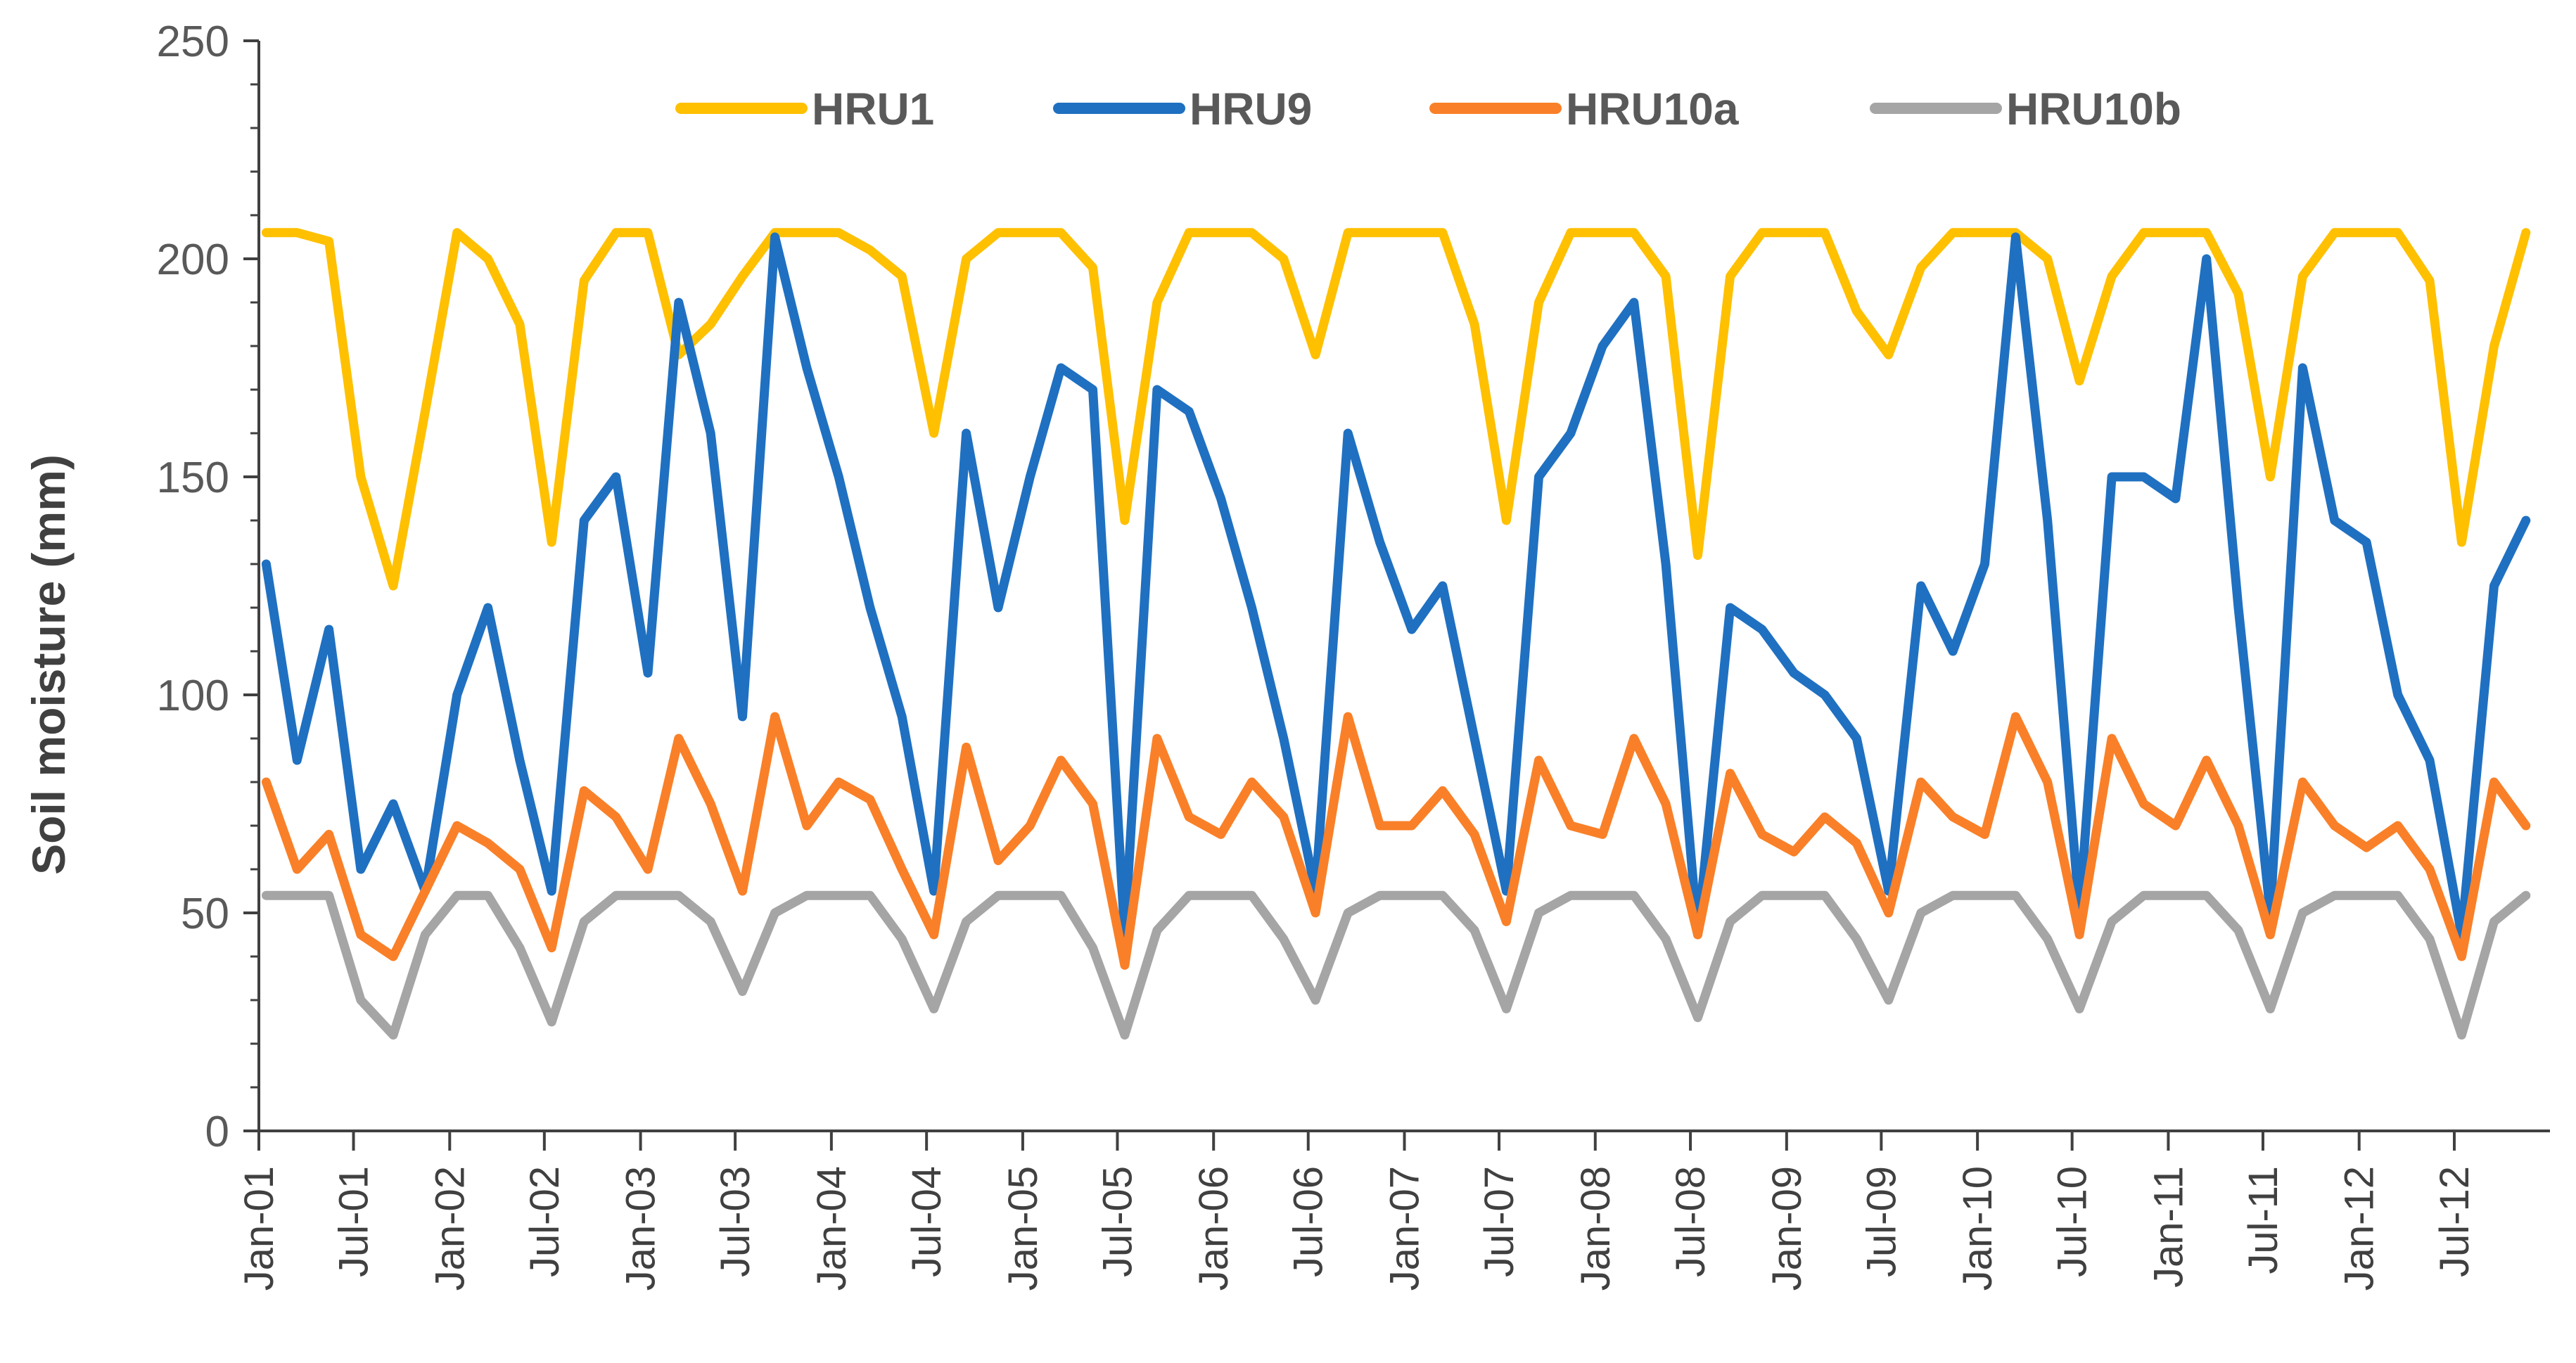  Describe the element at coordinates (1251, 109) in the screenshot. I see `legend-label: HRU9` at that location.